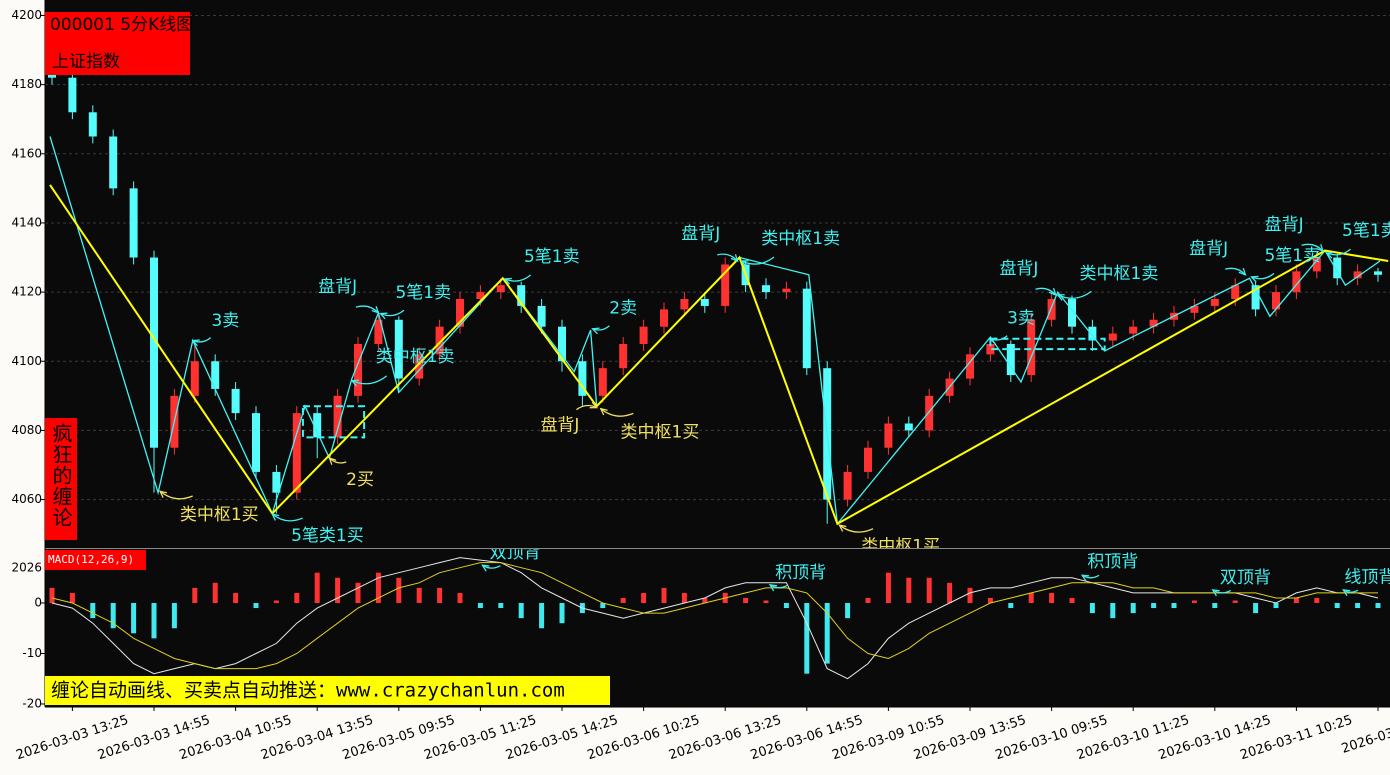 The width and height of the screenshot is (1390, 775). What do you see at coordinates (360, 480) in the screenshot?
I see `annotation-label: 2买` at bounding box center [360, 480].